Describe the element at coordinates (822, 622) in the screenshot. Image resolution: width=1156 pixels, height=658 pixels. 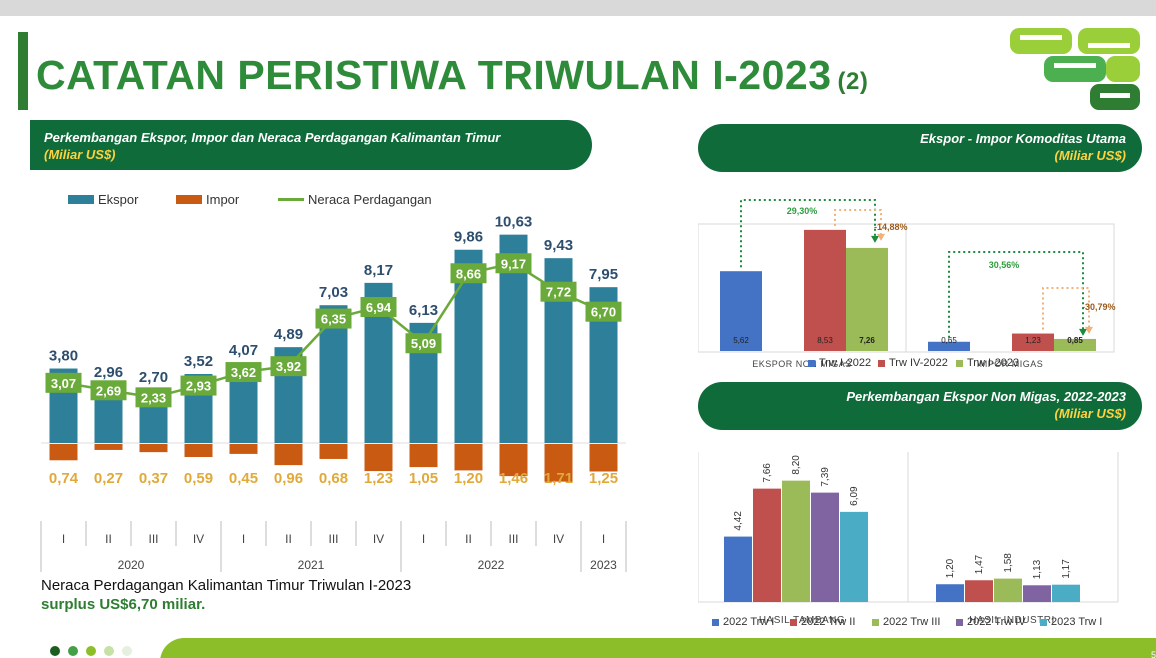
I see `nonmigas-legend-item: 2022 Trw II` at that location.